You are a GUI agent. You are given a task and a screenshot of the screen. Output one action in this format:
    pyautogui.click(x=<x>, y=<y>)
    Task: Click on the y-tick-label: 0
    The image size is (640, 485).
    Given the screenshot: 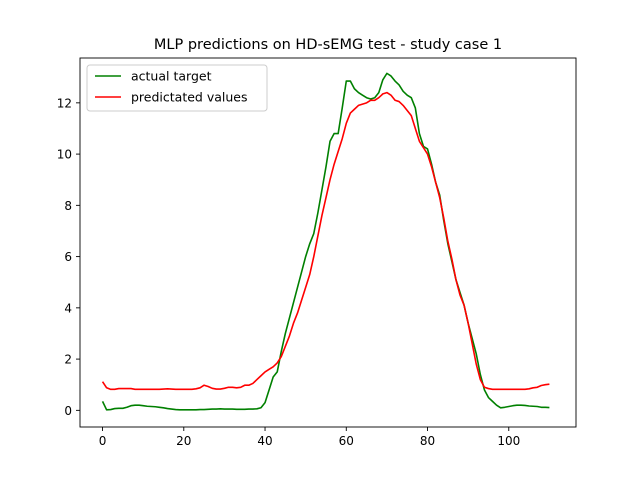 What is the action you would take?
    pyautogui.click(x=68, y=411)
    